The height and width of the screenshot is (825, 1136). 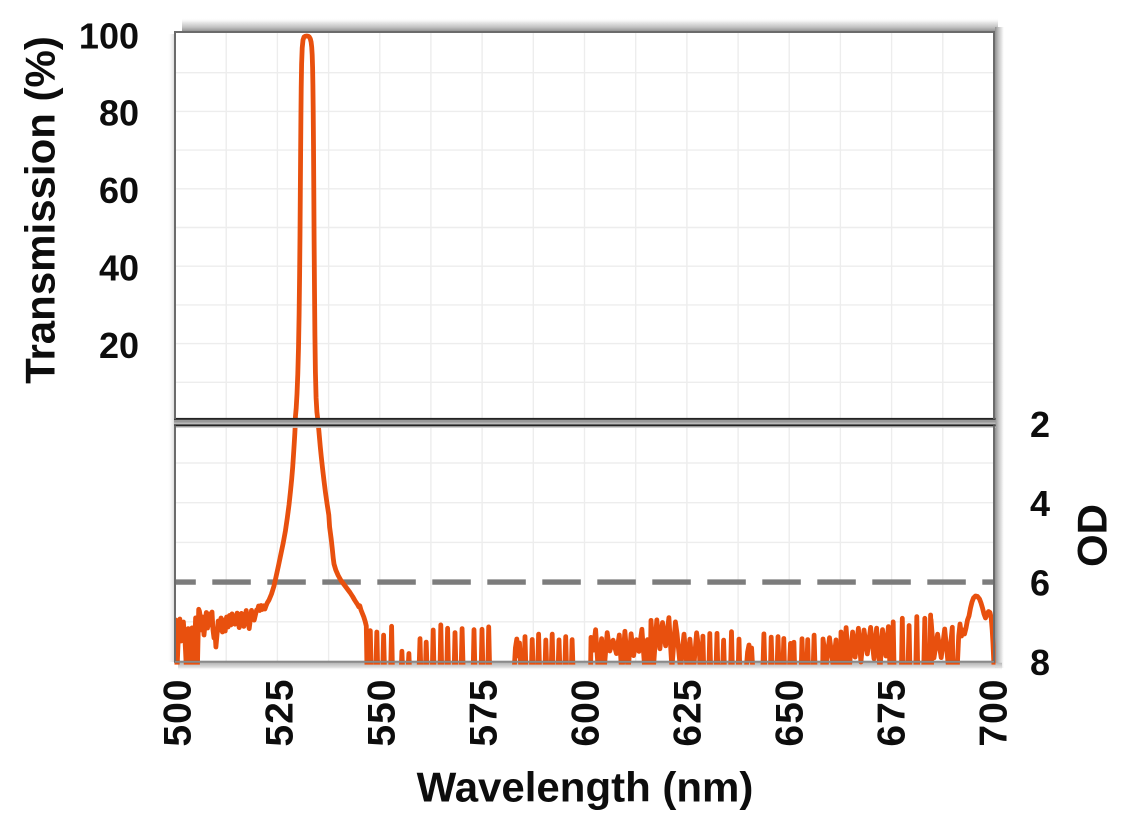 I want to click on svg-text: Transmission (%), so click(x=40, y=210).